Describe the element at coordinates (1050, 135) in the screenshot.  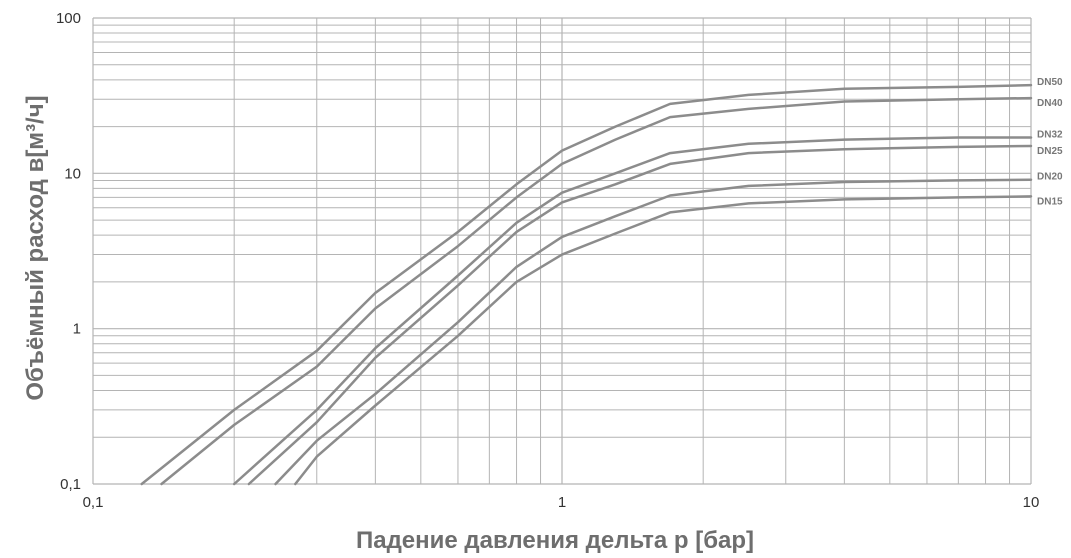
I see `series-label-dn32: DN32` at that location.